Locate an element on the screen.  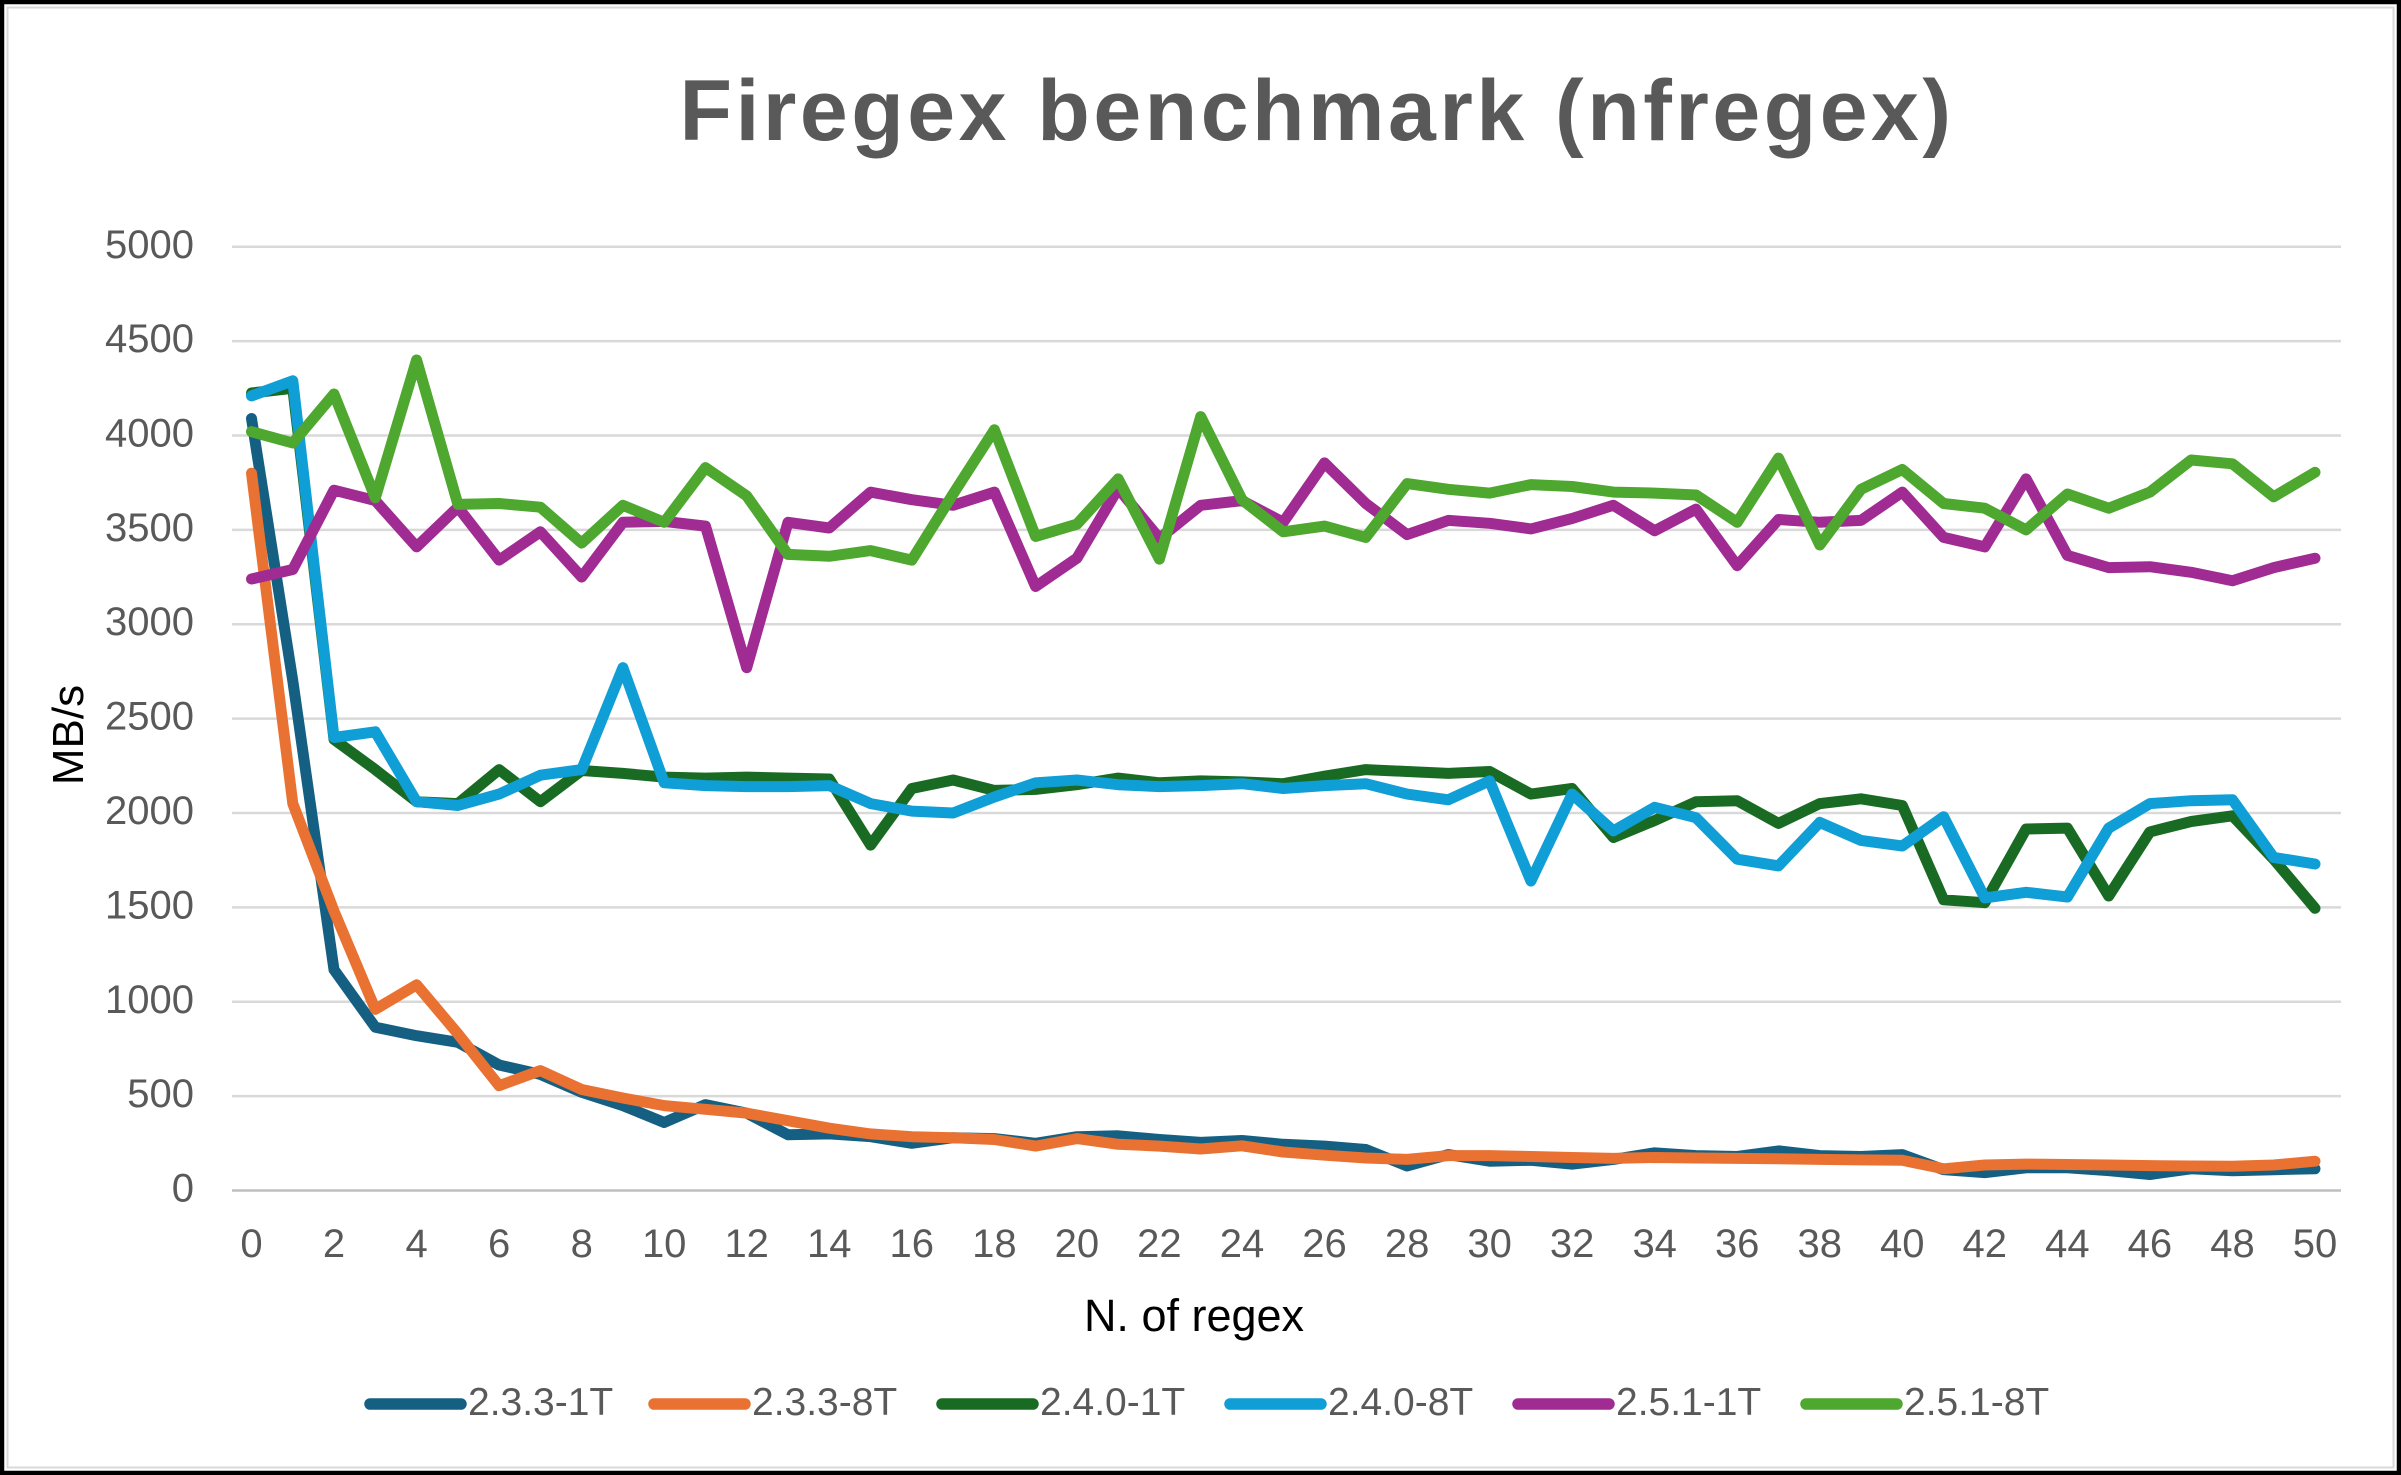
svg-text: 24 is located at coordinates (1242, 1244).